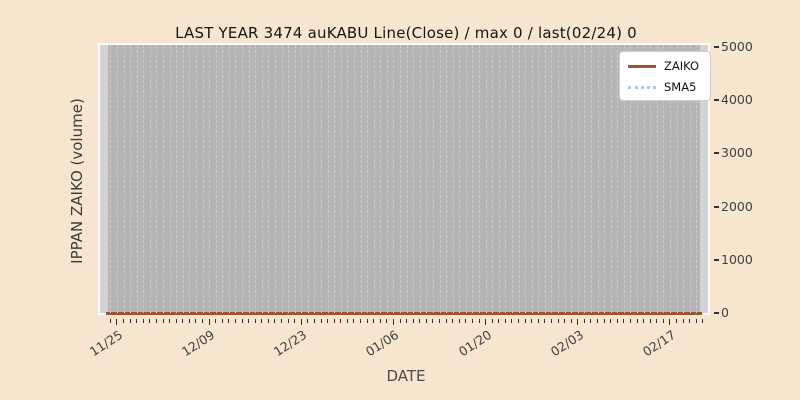 The image size is (800, 400). I want to click on y-tick-label: 0, so click(725, 312).